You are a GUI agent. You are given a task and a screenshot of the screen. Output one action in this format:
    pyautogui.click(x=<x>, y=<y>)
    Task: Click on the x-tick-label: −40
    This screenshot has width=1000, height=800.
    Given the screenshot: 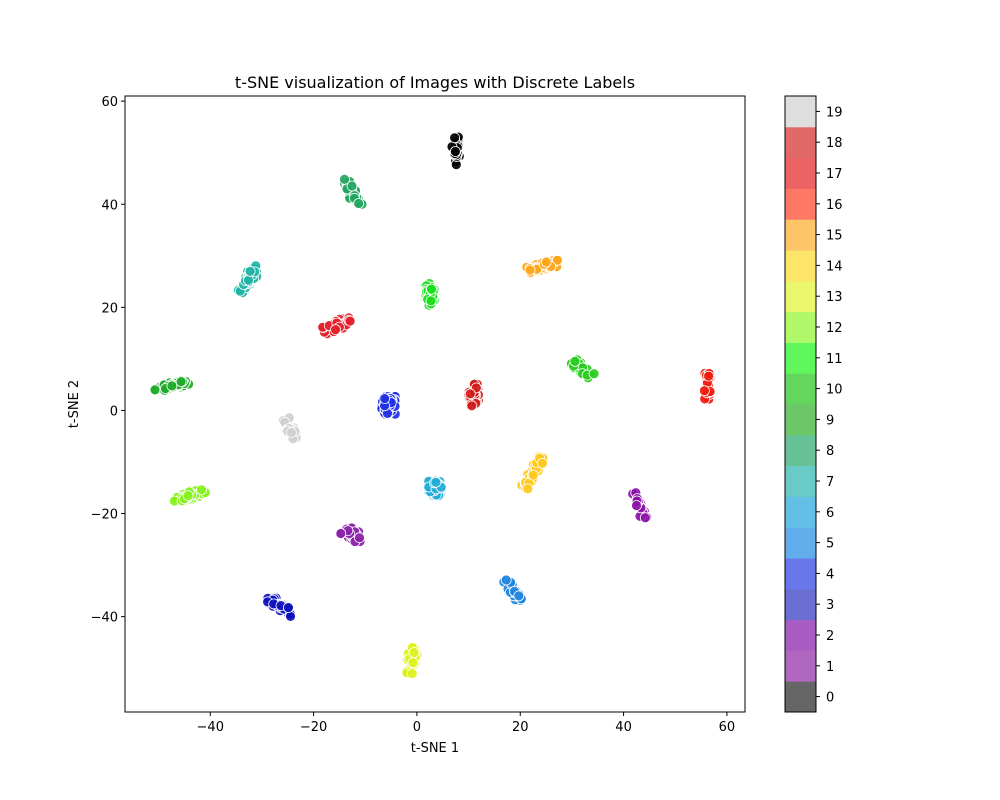 What is the action you would take?
    pyautogui.click(x=210, y=727)
    